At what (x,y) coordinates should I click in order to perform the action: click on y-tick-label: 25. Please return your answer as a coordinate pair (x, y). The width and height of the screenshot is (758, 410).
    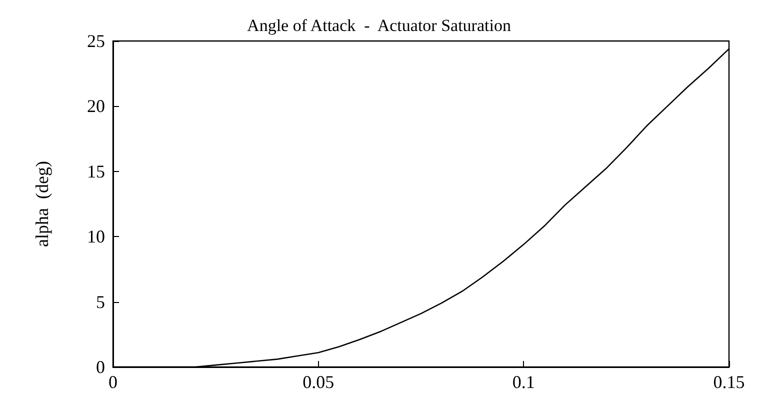
    Looking at the image, I should click on (96, 41).